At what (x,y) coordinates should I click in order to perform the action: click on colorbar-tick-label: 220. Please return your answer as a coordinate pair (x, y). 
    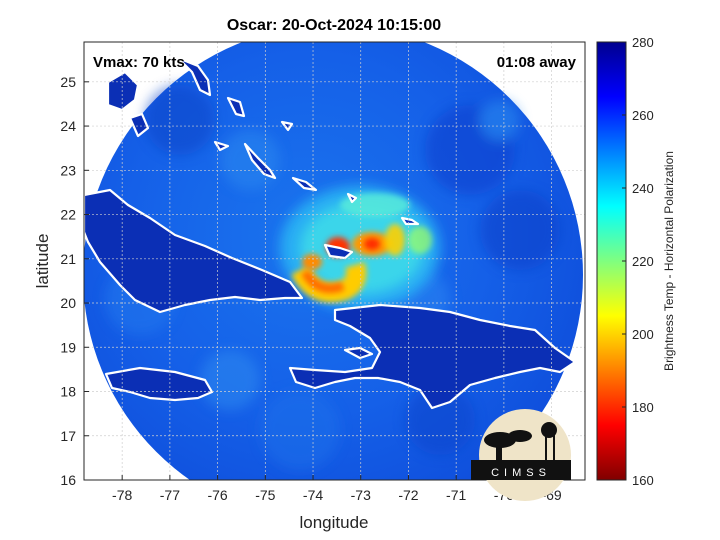
    Looking at the image, I should click on (643, 261).